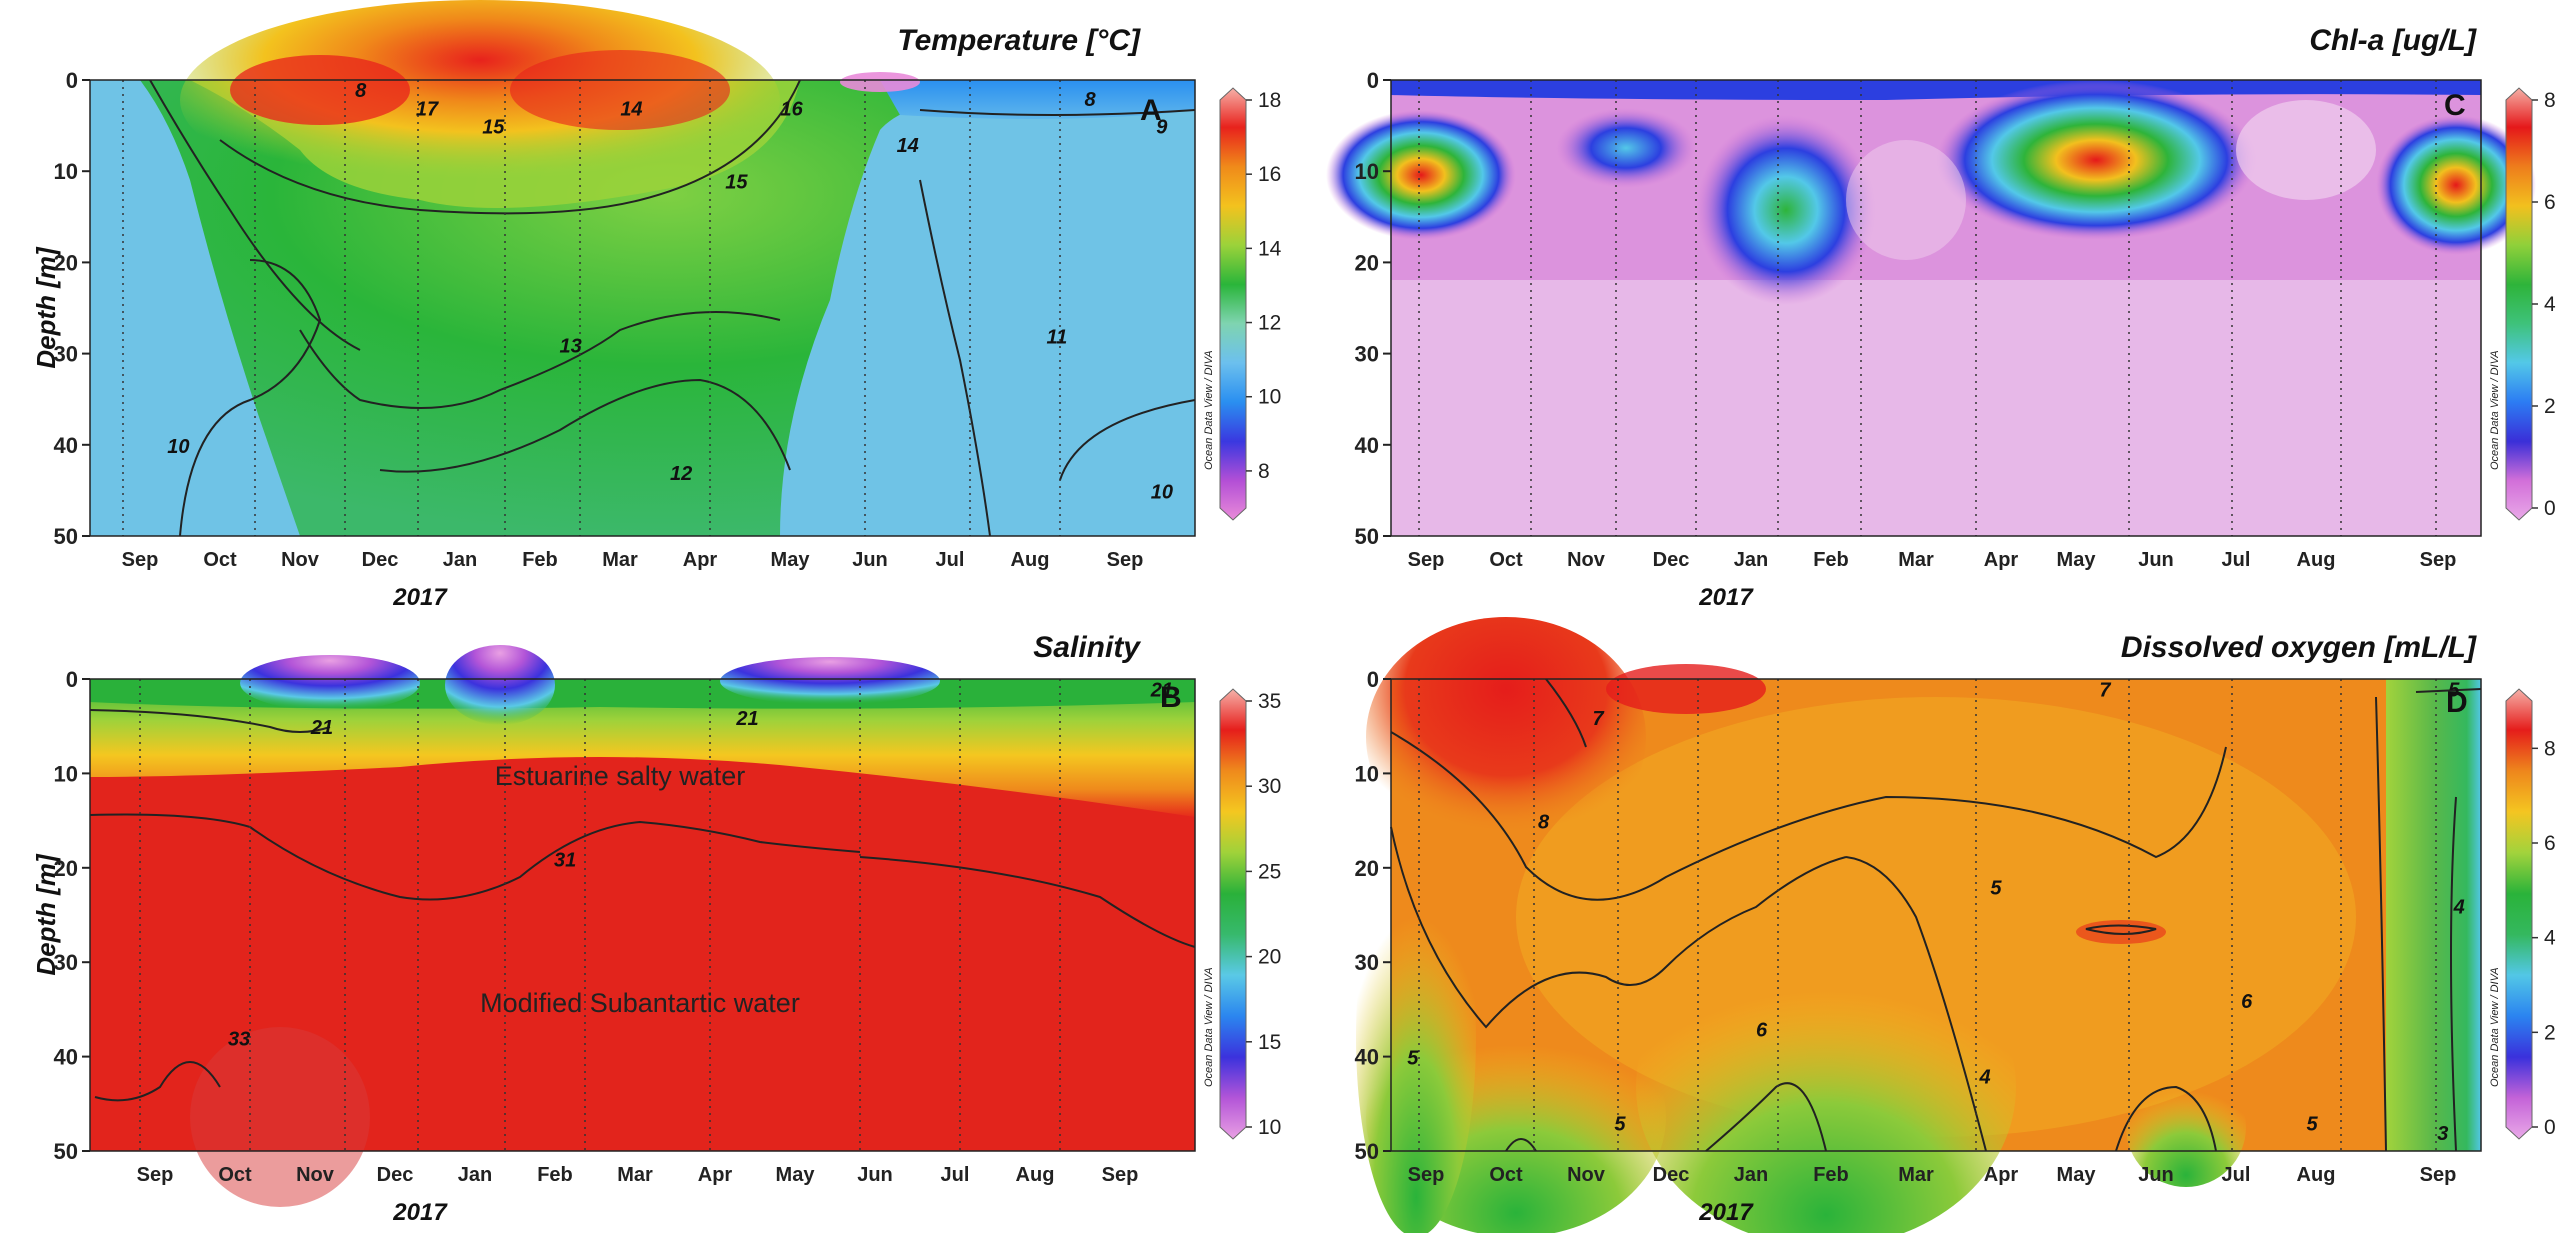  What do you see at coordinates (2442, 1134) in the screenshot?
I see `contour-label: 3` at bounding box center [2442, 1134].